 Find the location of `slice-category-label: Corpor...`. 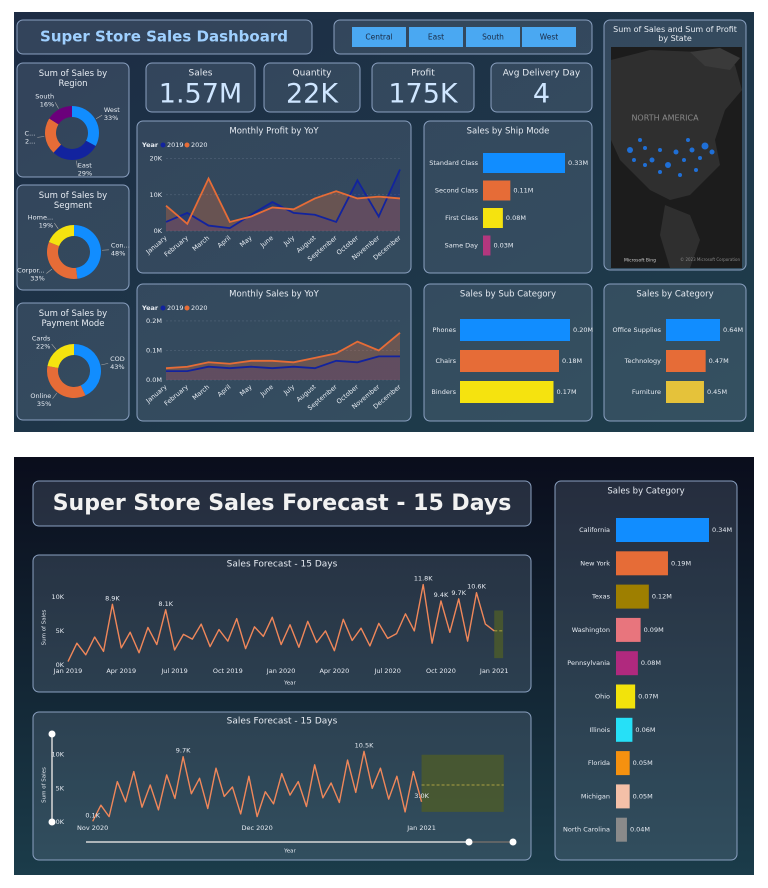

slice-category-label: Corpor... is located at coordinates (31, 271).